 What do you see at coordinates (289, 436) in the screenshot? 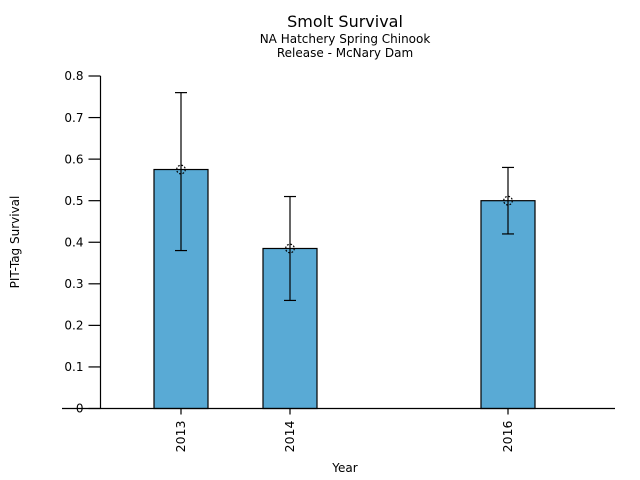
I see `x-tick-label-2014: 2014` at bounding box center [289, 436].